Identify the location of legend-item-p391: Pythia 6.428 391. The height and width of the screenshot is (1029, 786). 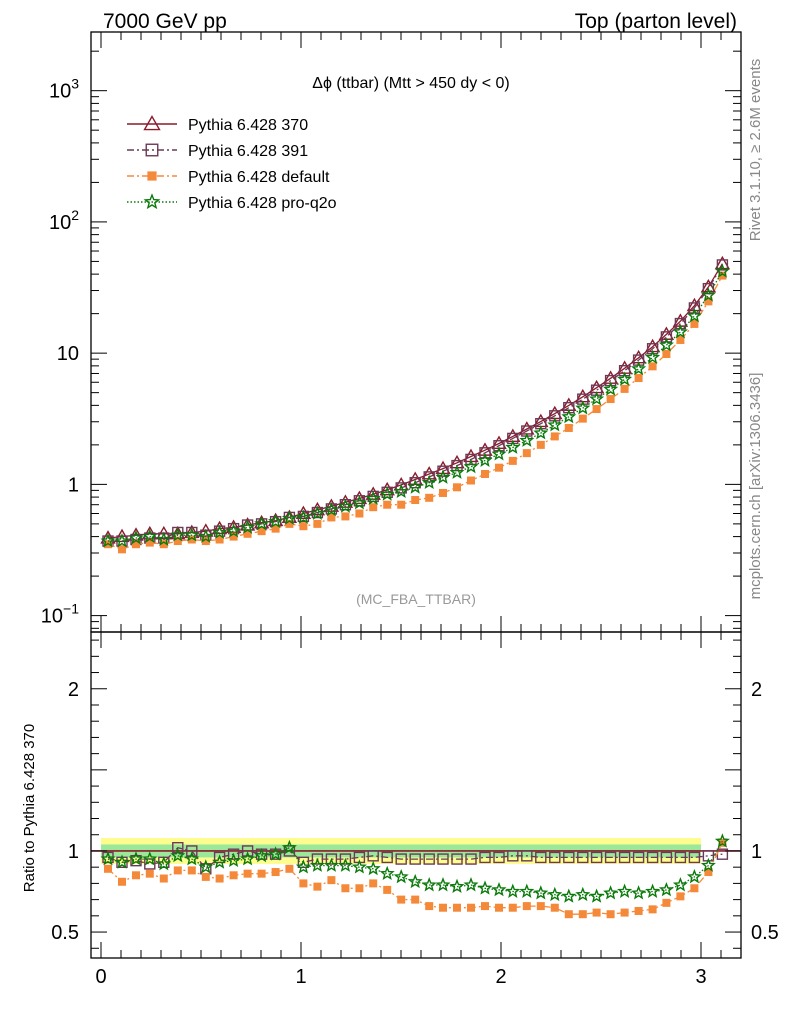
(217, 151).